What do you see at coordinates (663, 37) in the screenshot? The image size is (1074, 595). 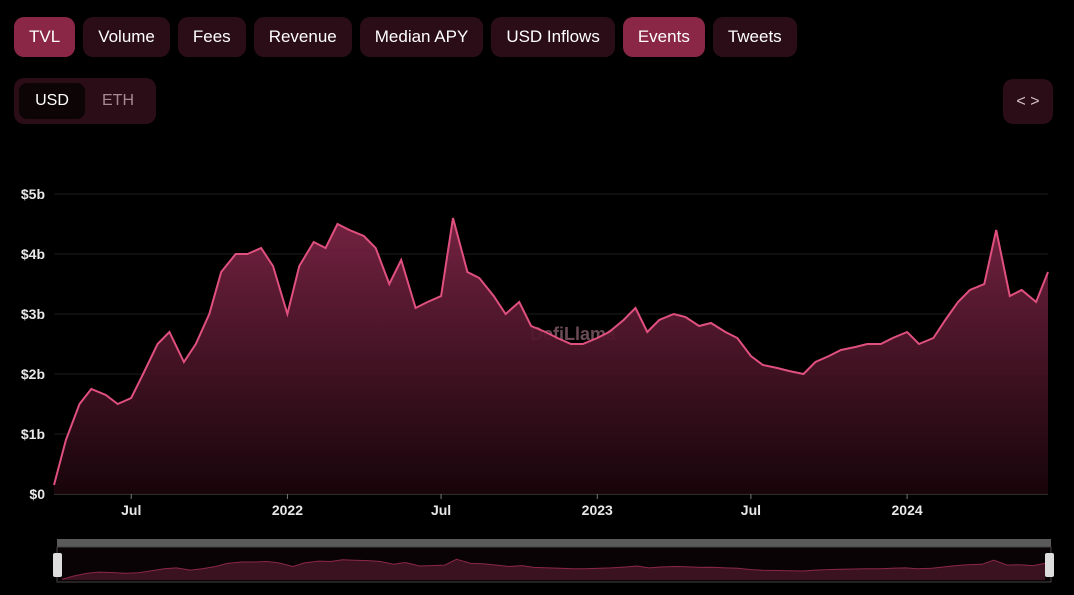 I see `tab-events: Events` at bounding box center [663, 37].